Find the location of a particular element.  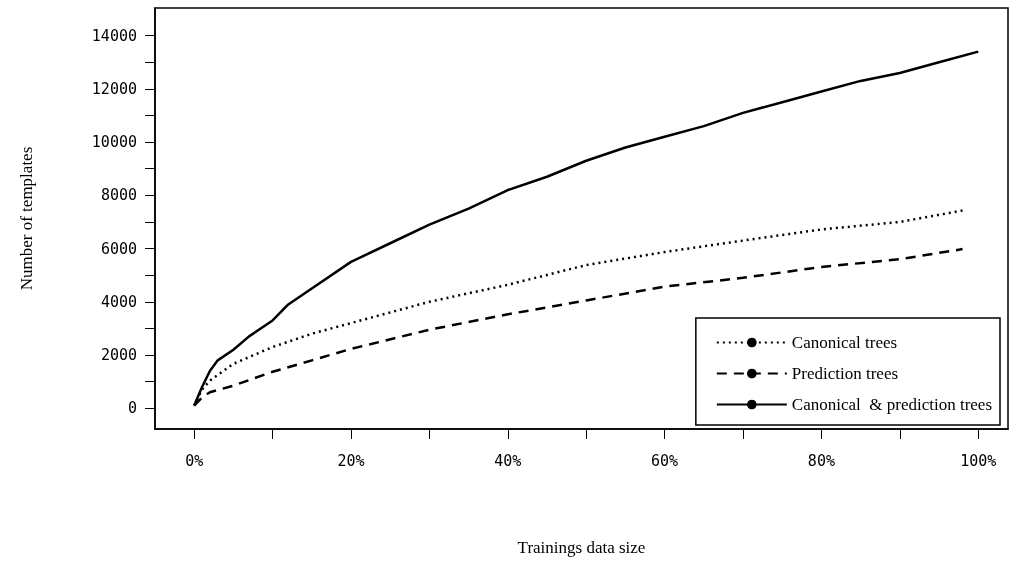

x-axis-title: Trainings data size is located at coordinates (581, 547).